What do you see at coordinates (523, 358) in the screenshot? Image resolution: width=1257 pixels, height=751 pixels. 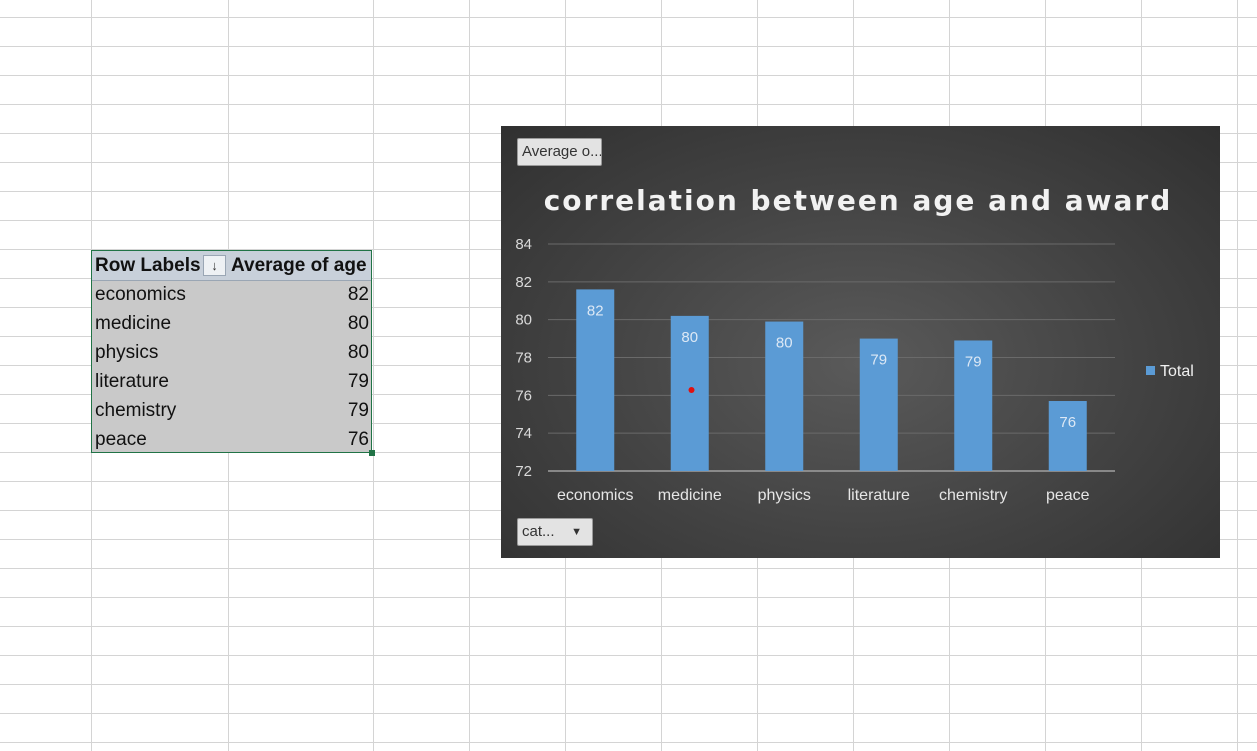 I see `y-tick-label: 78` at bounding box center [523, 358].